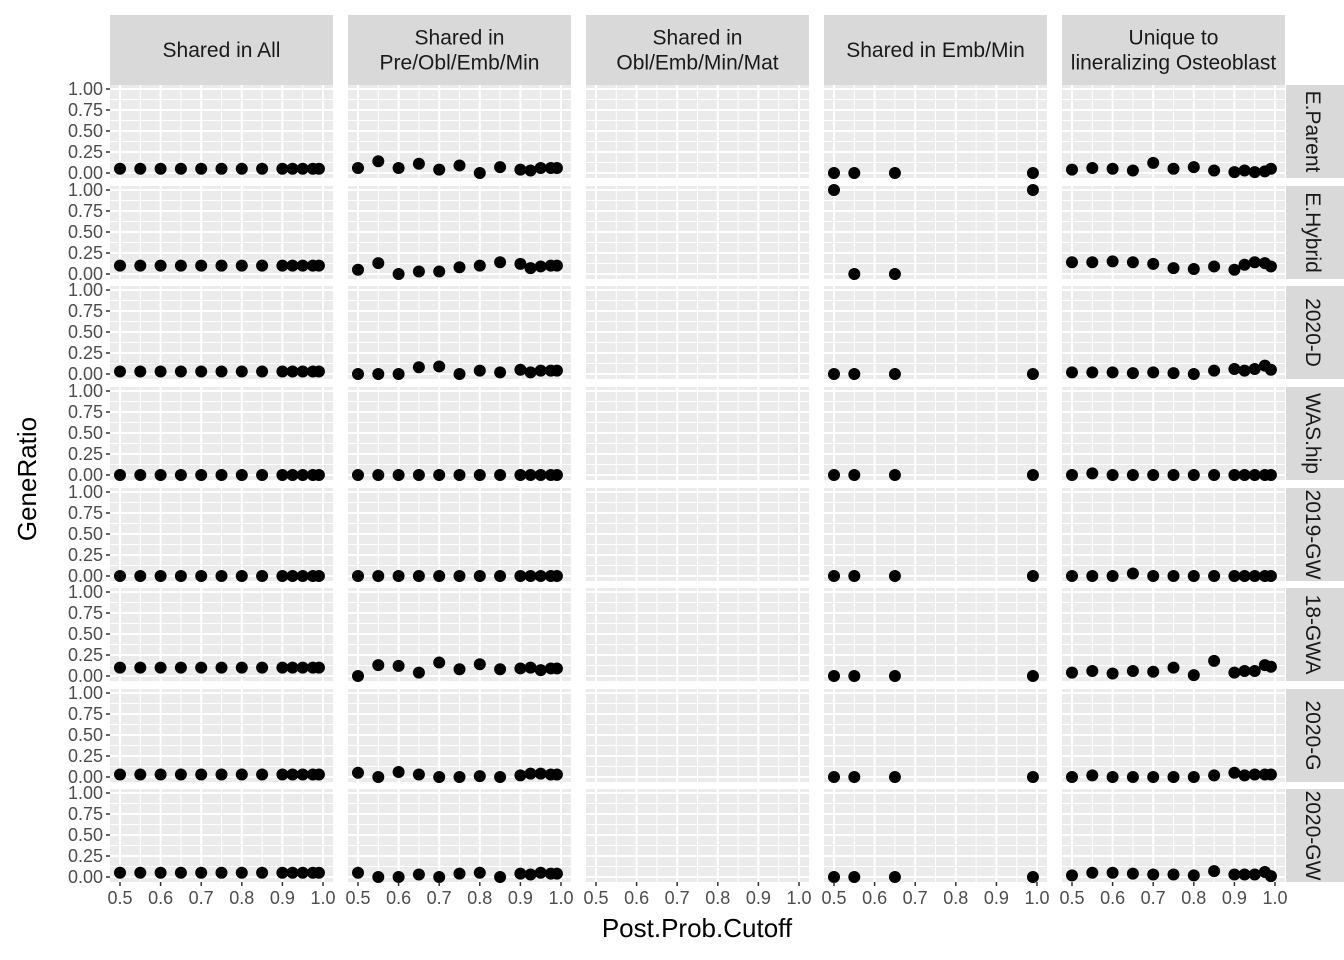 This screenshot has height=960, width=1344. Describe the element at coordinates (460, 63) in the screenshot. I see `column-strip-label: Pre/Obl/Emb/Min` at that location.